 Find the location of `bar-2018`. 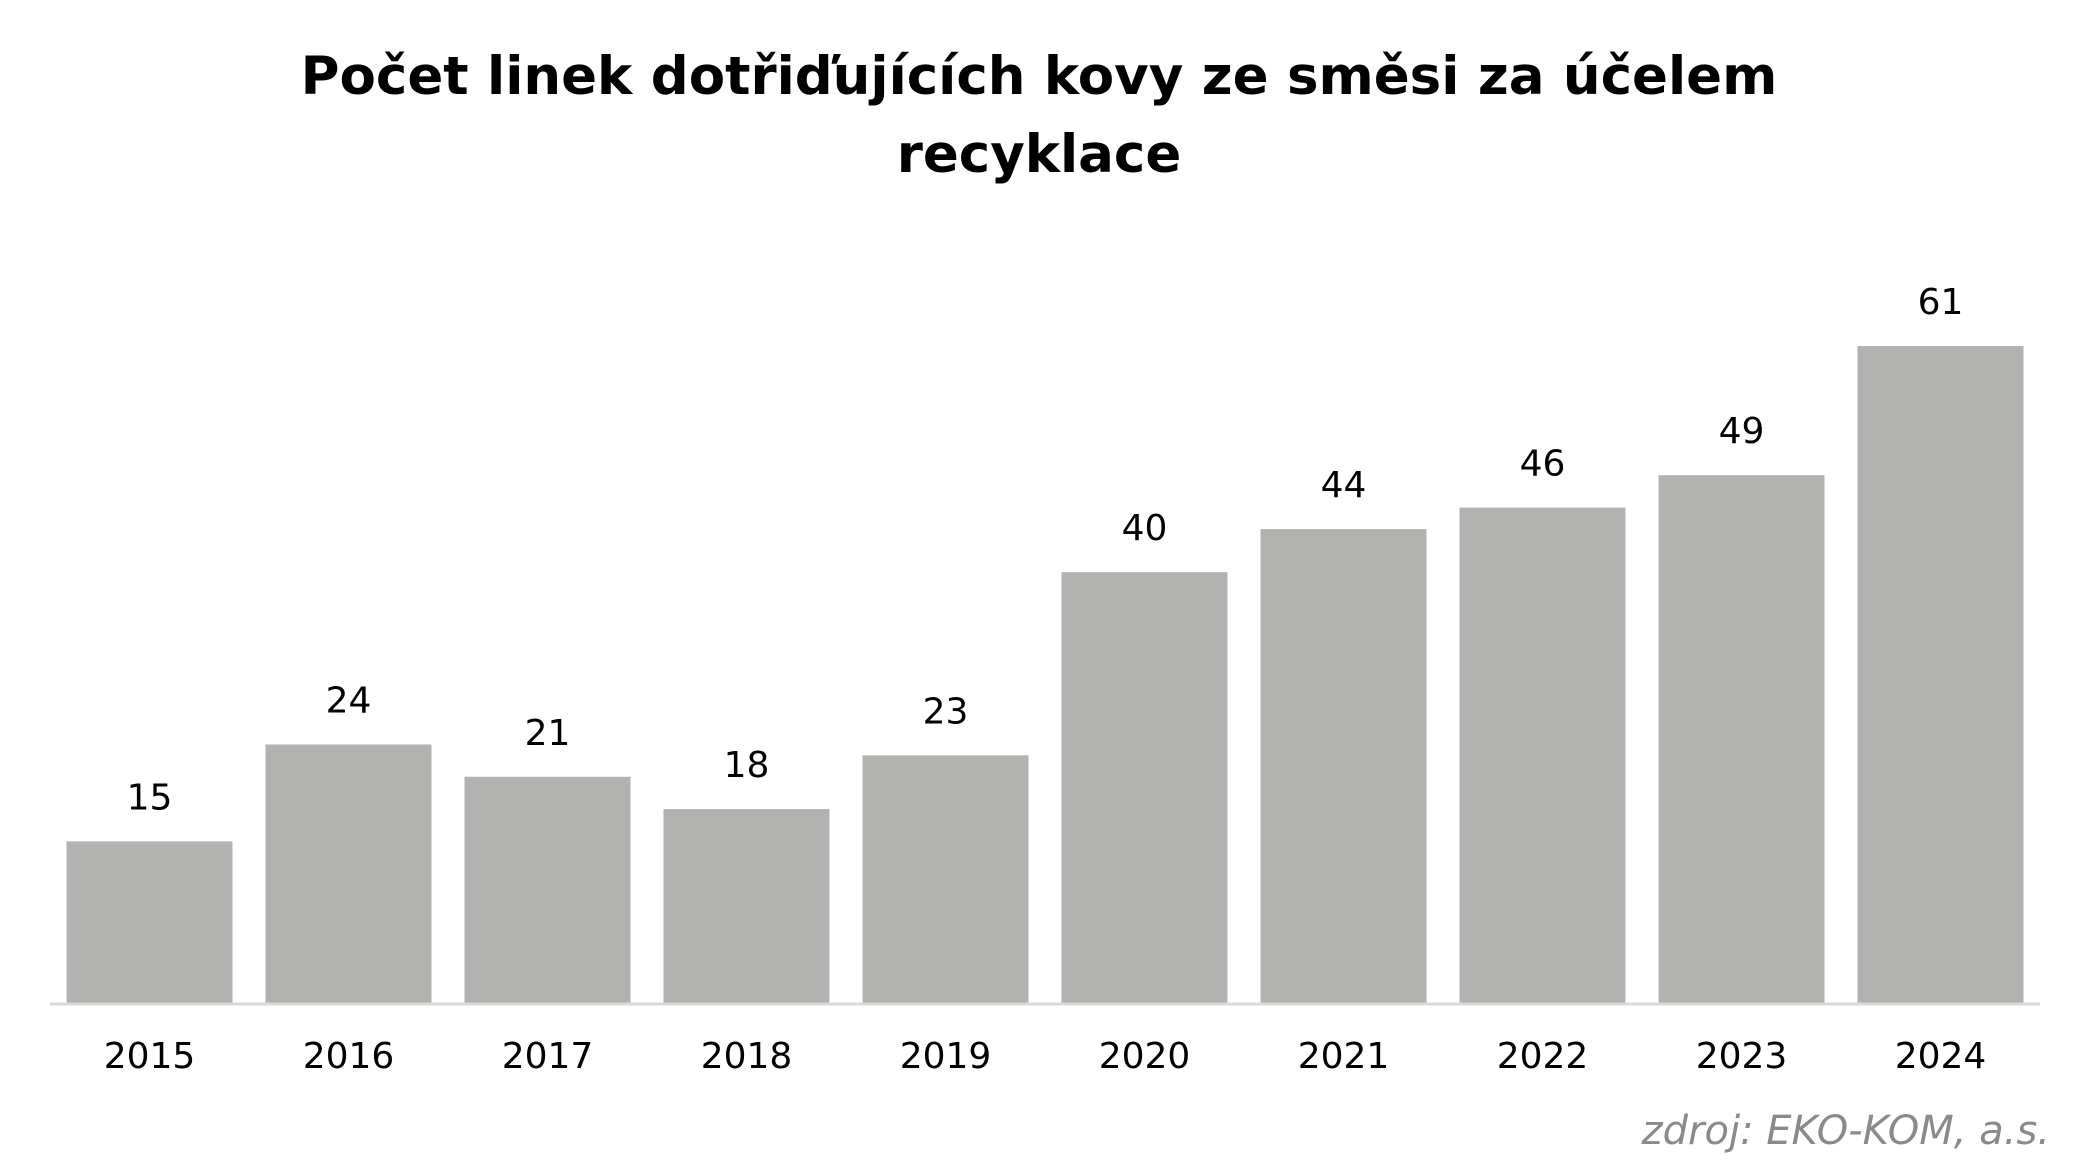

bar-2018 is located at coordinates (746, 906).